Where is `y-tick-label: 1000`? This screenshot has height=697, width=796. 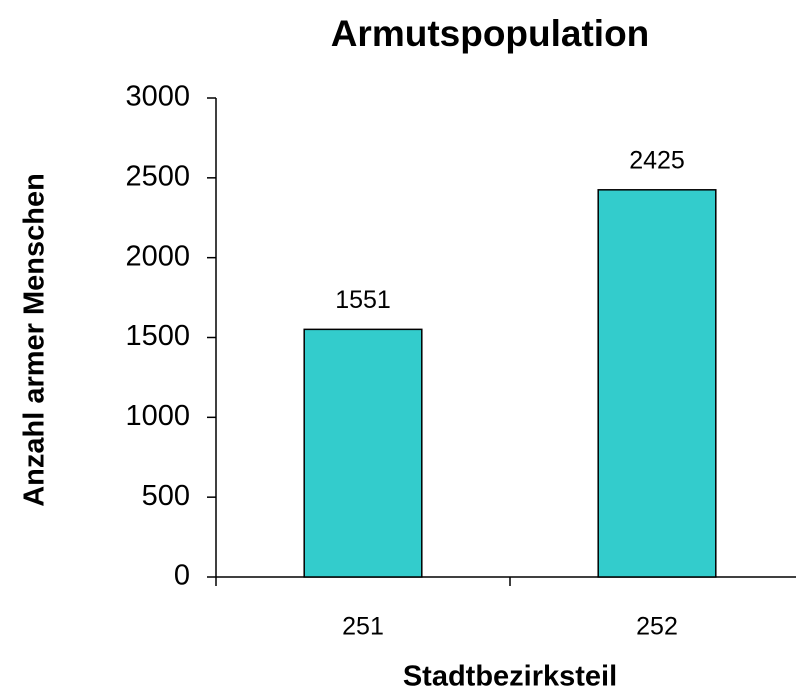
y-tick-label: 1000 is located at coordinates (157, 416).